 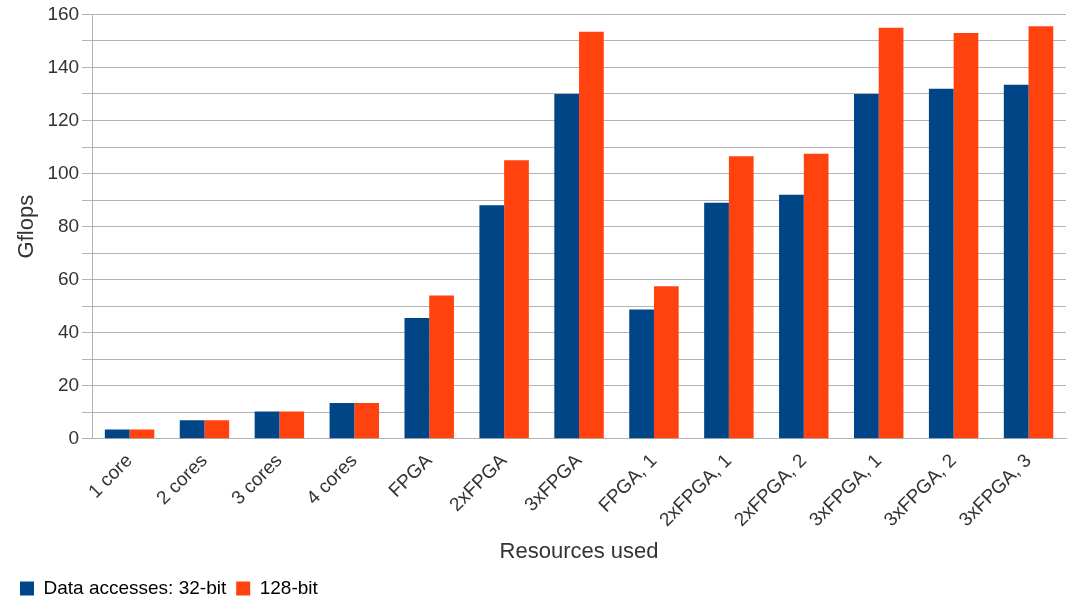 What do you see at coordinates (135, 587) in the screenshot?
I see `legend-label: Data accesses: 32-bit` at bounding box center [135, 587].